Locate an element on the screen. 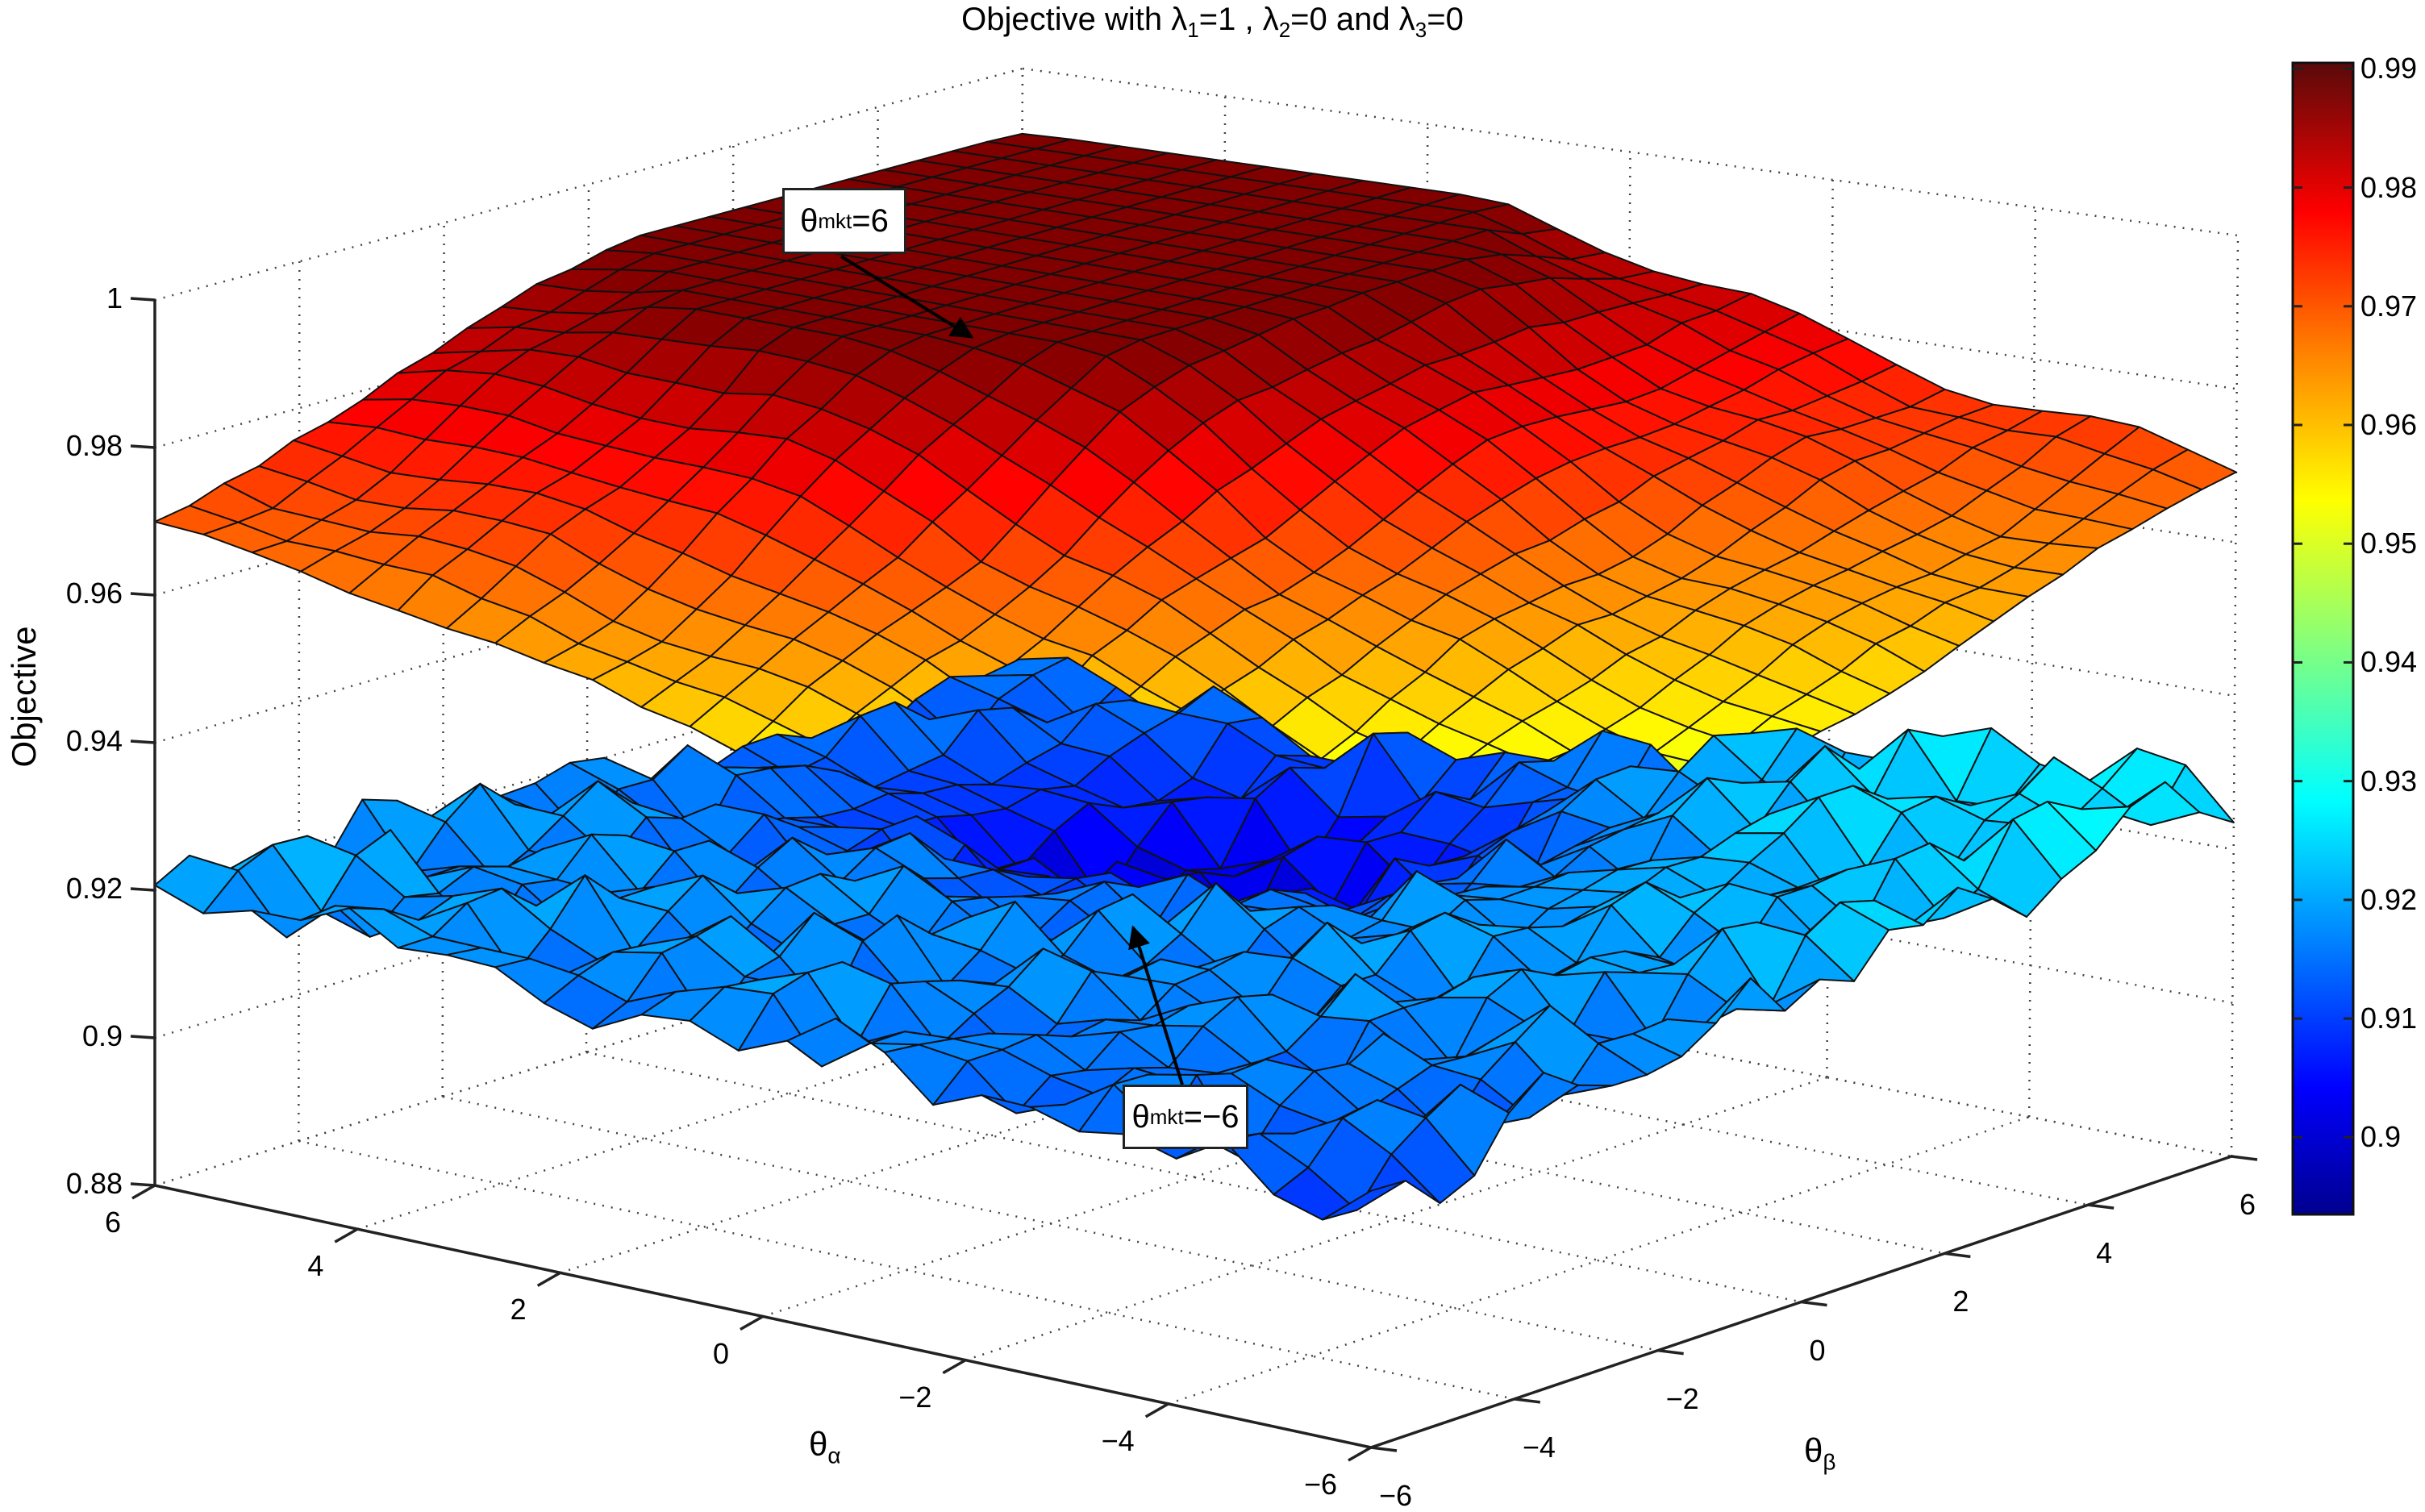 This screenshot has height=1512, width=2425. colorbar-tick-label: 0.91 is located at coordinates (2389, 1018).